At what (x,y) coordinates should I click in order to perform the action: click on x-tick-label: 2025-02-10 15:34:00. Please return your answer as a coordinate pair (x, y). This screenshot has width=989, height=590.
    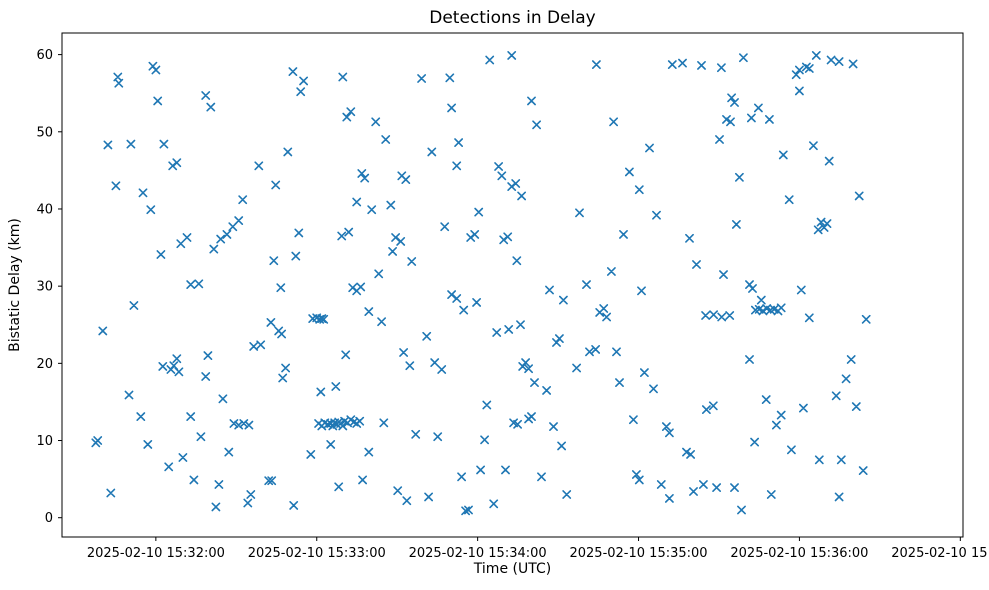
    Looking at the image, I should click on (478, 553).